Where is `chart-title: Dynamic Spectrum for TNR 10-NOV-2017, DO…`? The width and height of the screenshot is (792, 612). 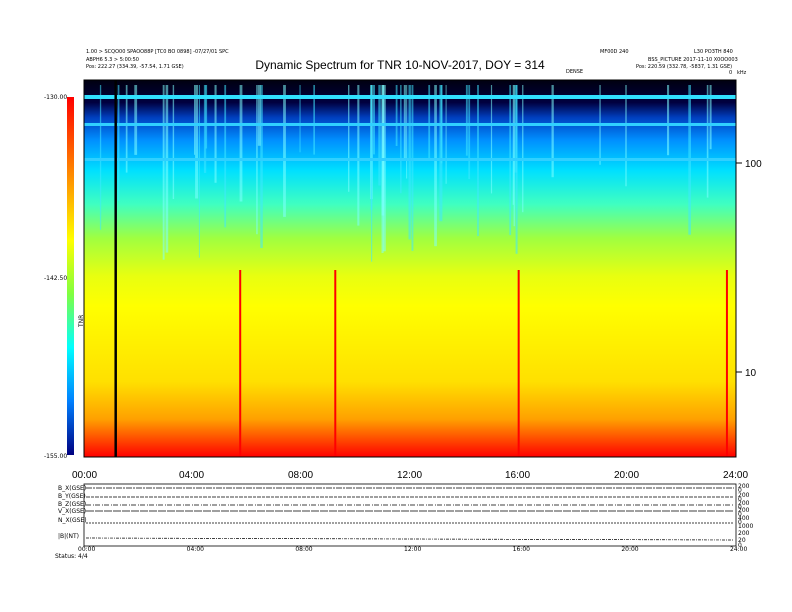 chart-title: Dynamic Spectrum for TNR 10-NOV-2017, DO… is located at coordinates (400, 65).